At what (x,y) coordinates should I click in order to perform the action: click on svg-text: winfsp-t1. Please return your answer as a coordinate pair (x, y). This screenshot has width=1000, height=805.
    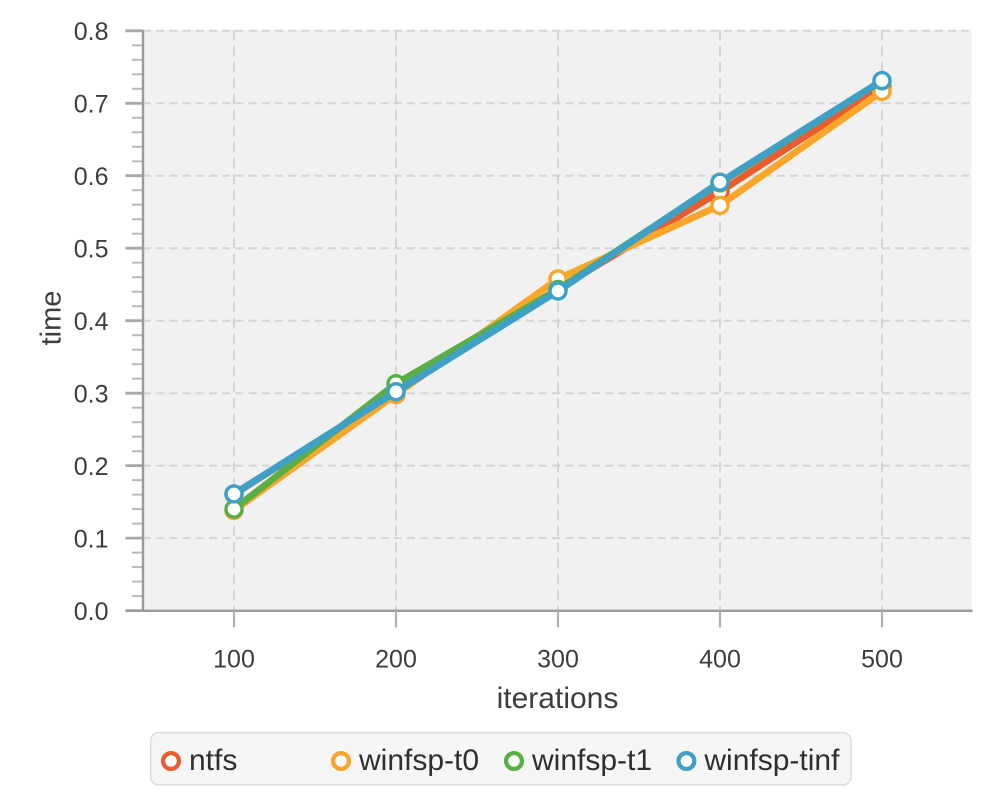
    Looking at the image, I should click on (591, 760).